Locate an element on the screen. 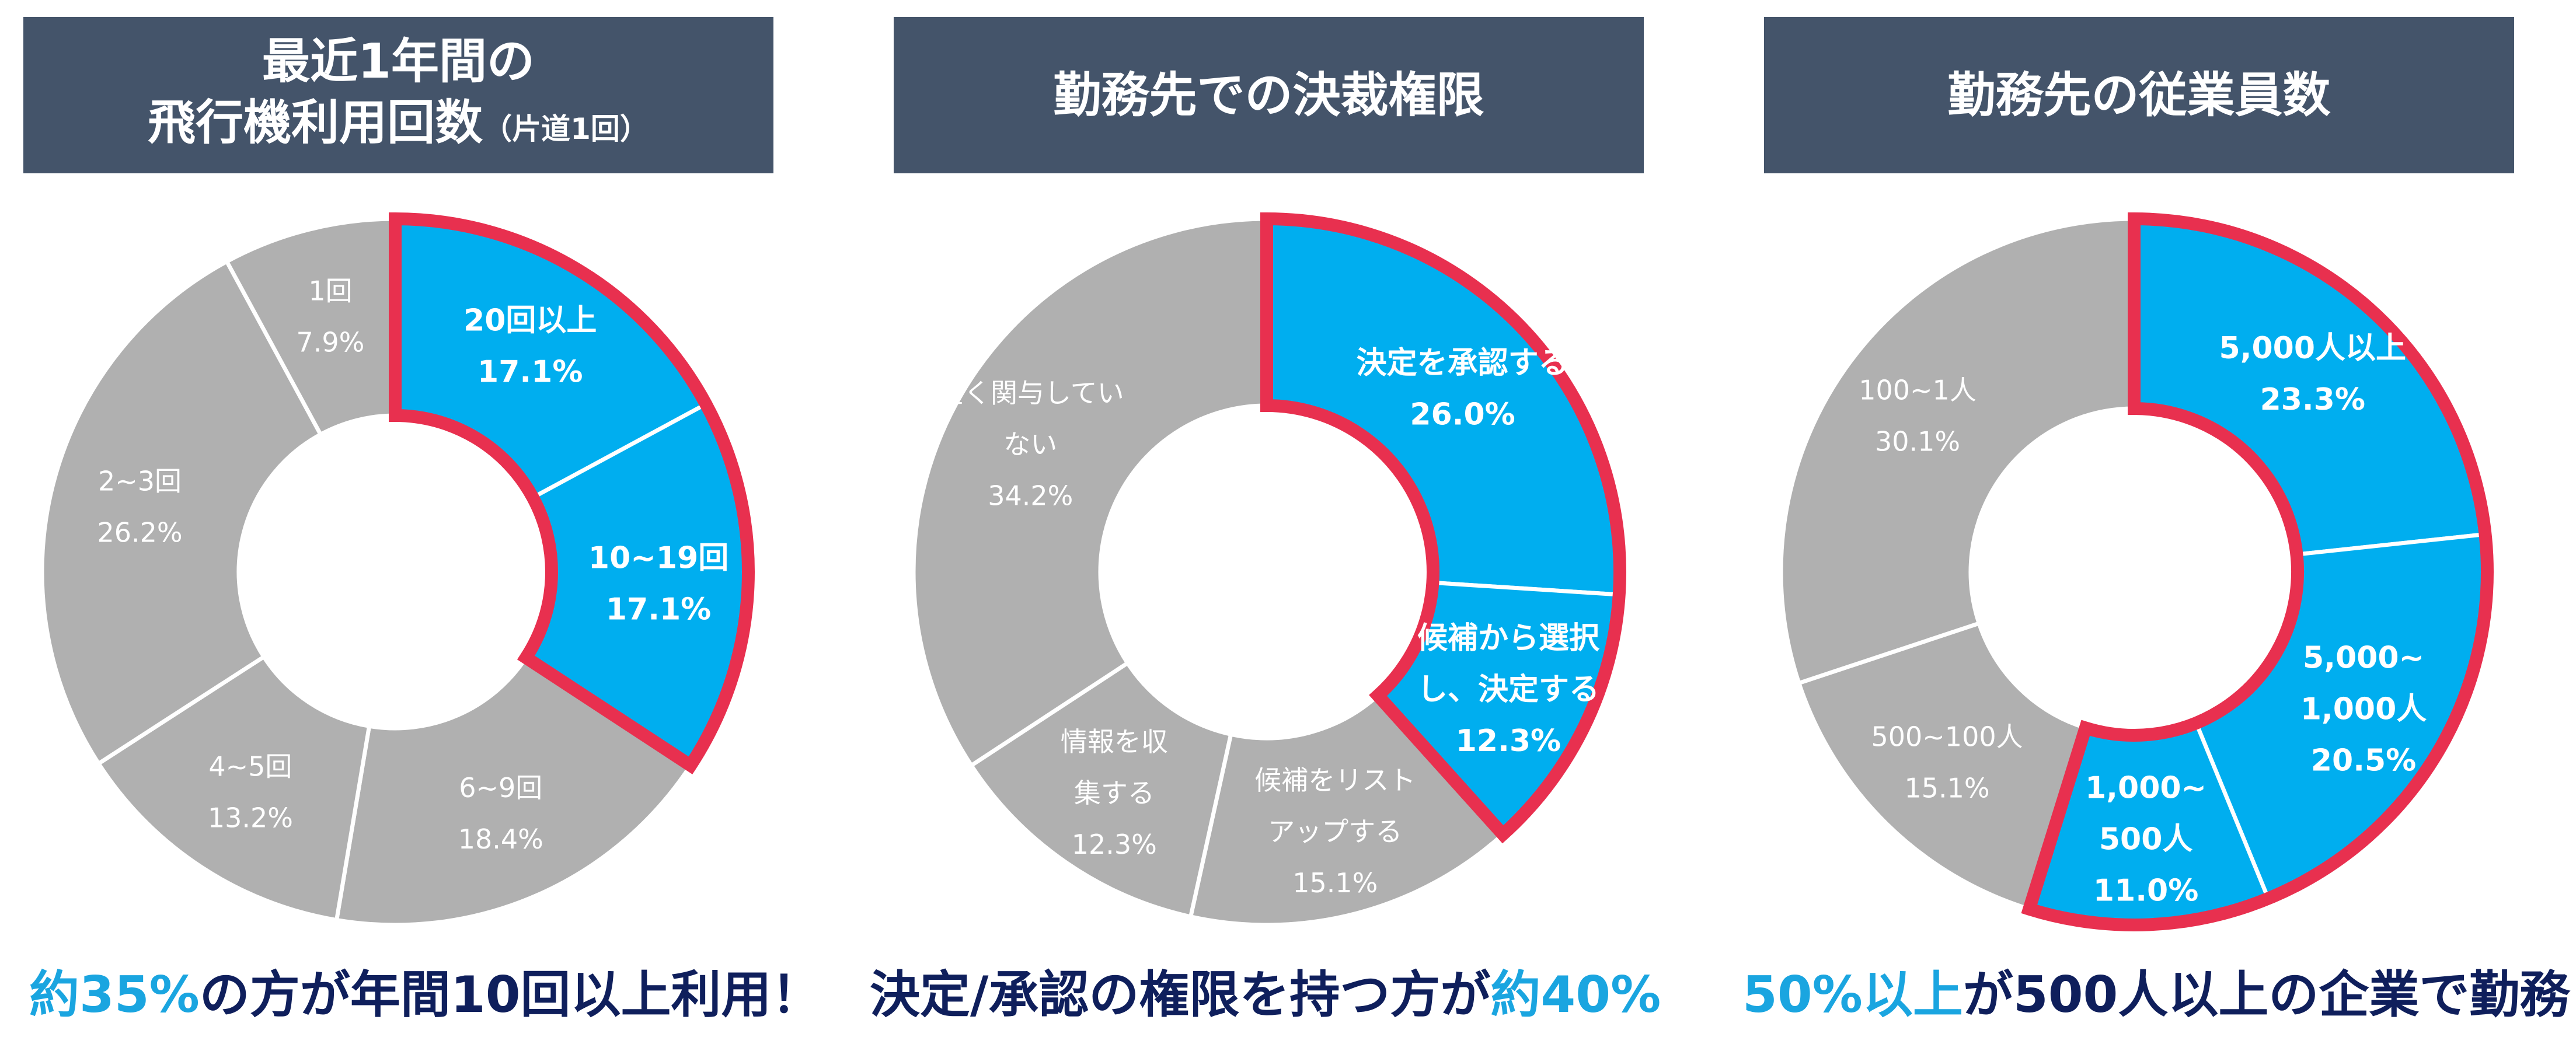 The width and height of the screenshot is (2576, 1044). chart3-data-label: 500~100人 15.1% is located at coordinates (1947, 763).